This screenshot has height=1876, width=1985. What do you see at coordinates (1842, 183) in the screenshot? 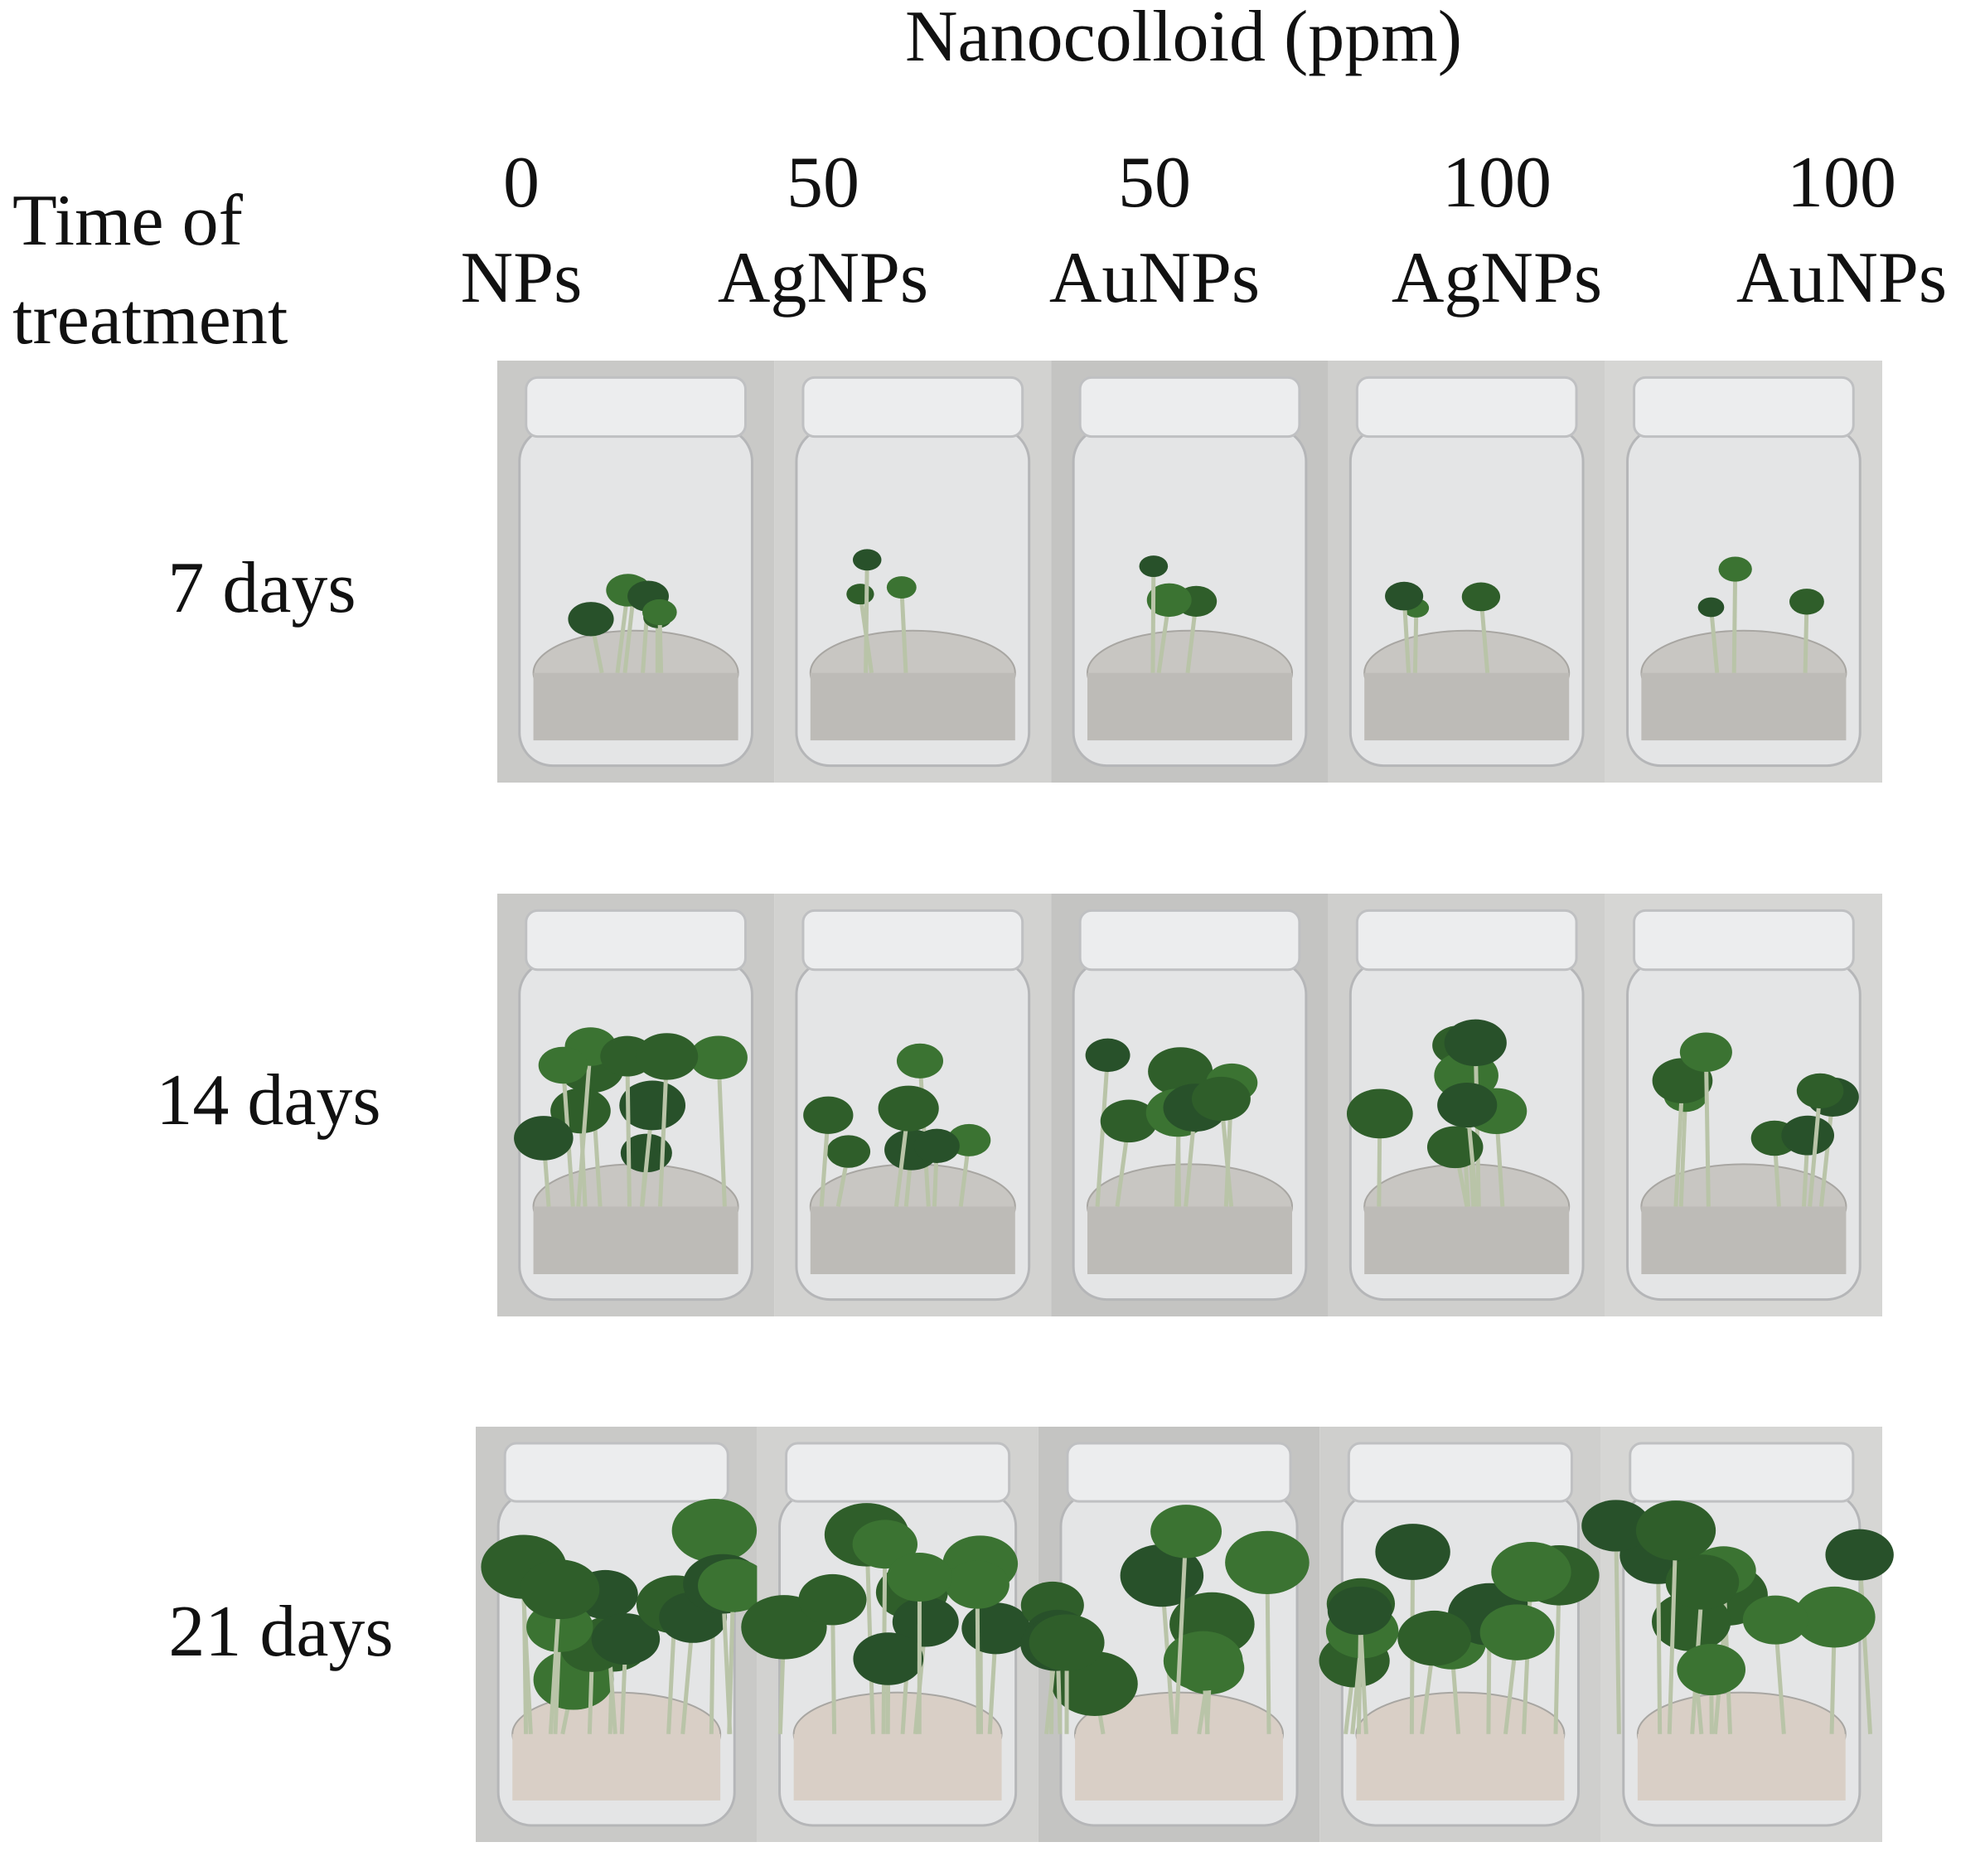
I see `column-dose: 100` at bounding box center [1842, 183].